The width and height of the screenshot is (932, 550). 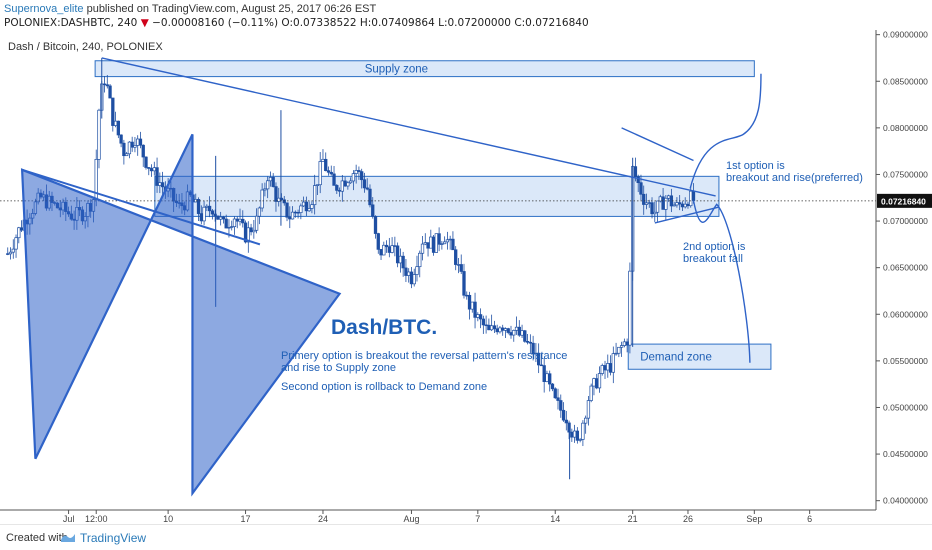 I want to click on time-tick-label: Jul, so click(x=69, y=519).